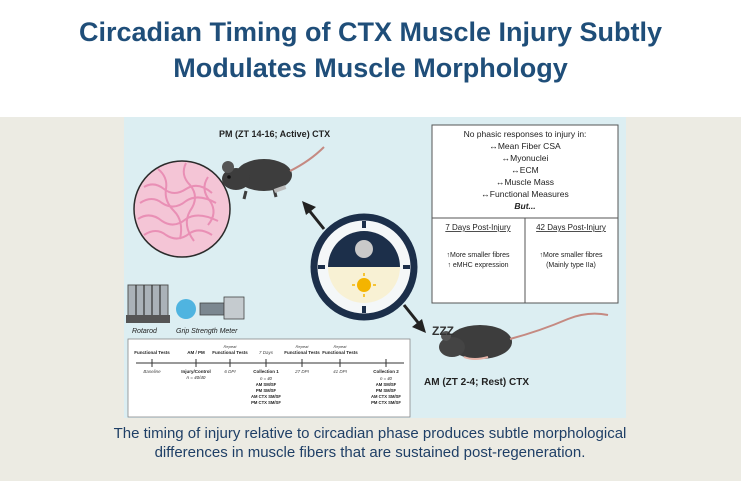 This screenshot has height=481, width=741. I want to click on circadian-clock-icon, so click(364, 267).